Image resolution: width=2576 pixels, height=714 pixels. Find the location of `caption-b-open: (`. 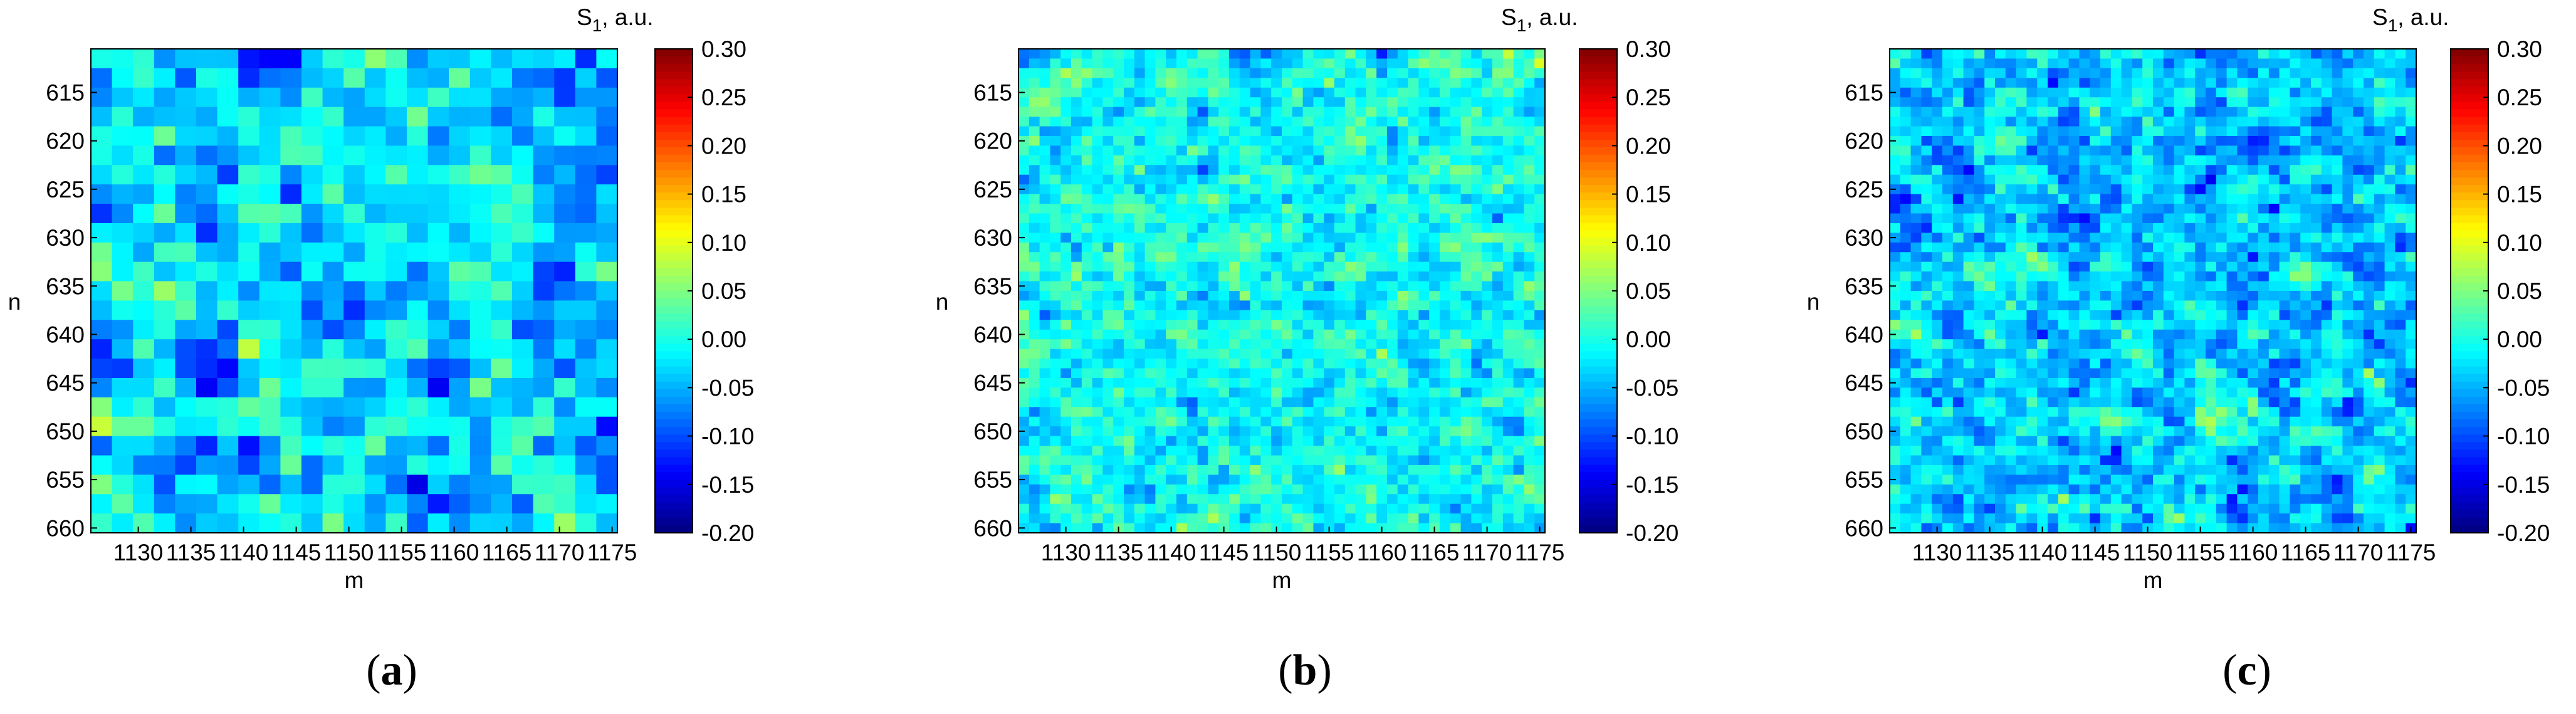

caption-b-open: ( is located at coordinates (1285, 670).